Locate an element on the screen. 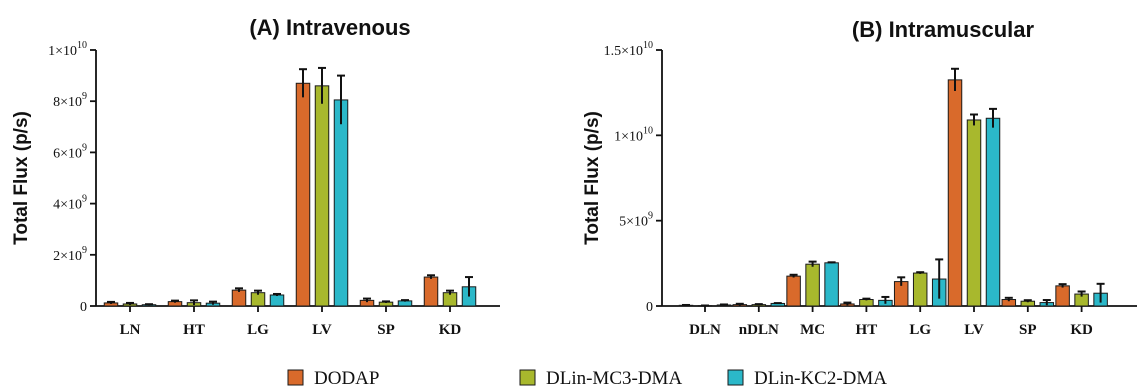 This screenshot has height=392, width=1140. y-tick-base: 4×10 is located at coordinates (67, 205).